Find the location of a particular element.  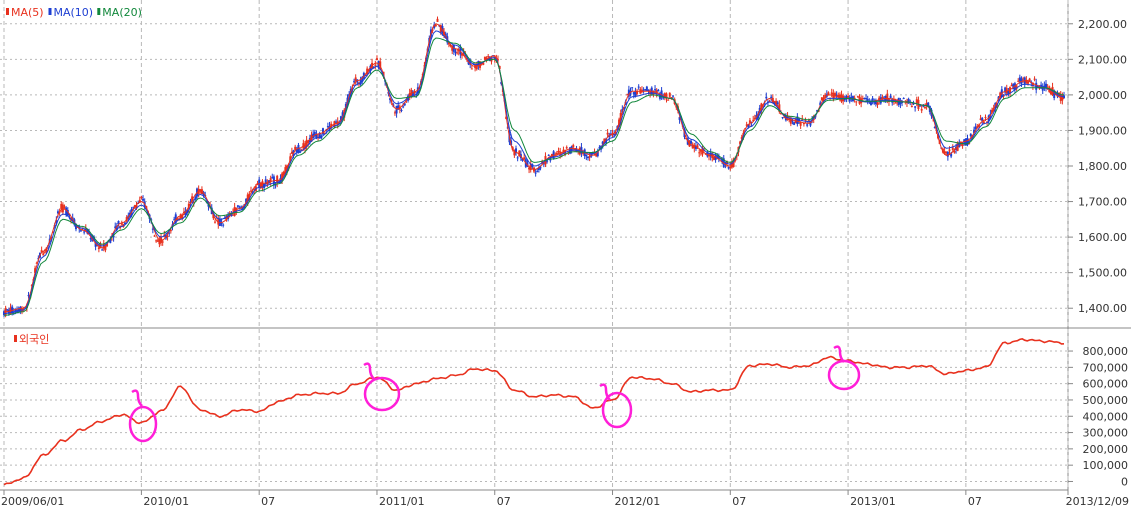

price-y-tick-label: 1,700.00 is located at coordinates (1102, 202).